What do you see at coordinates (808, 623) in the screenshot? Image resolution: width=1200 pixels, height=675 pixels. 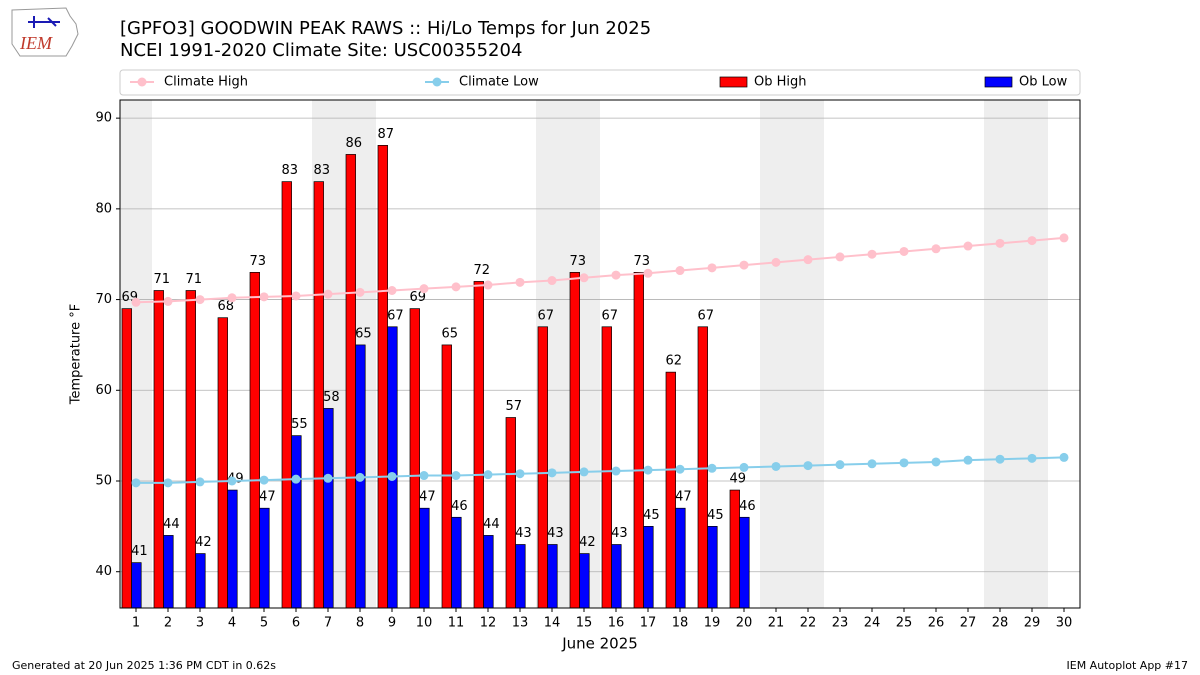 I see `x-tick-label: 22` at bounding box center [808, 623].